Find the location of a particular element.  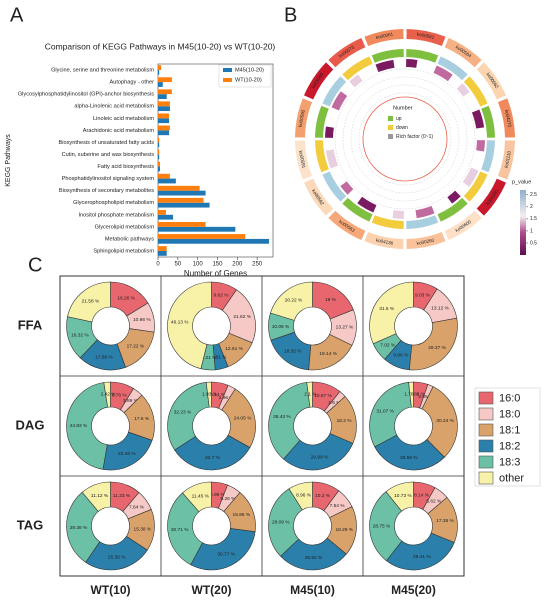

slice-label: 25.35 % is located at coordinates (117, 558).